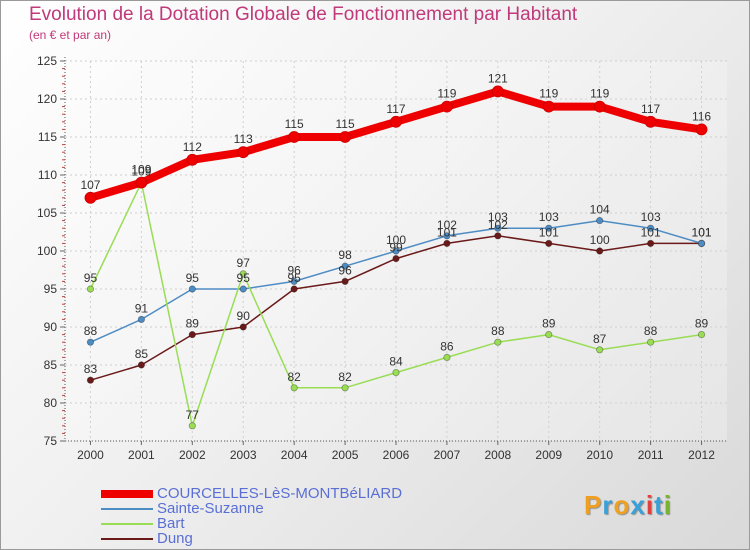 The width and height of the screenshot is (750, 550). I want to click on data-label-bart: 89, so click(702, 324).